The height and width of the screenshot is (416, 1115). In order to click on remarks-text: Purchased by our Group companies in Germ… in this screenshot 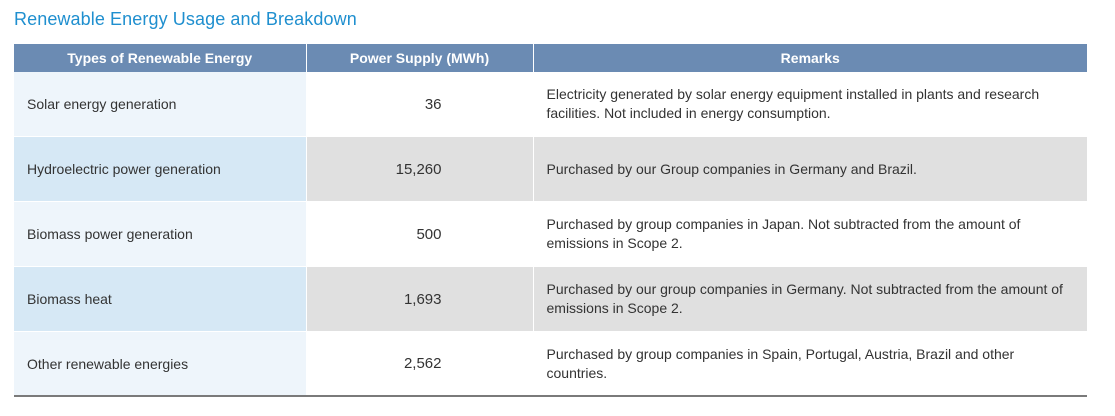, I will do `click(810, 169)`.